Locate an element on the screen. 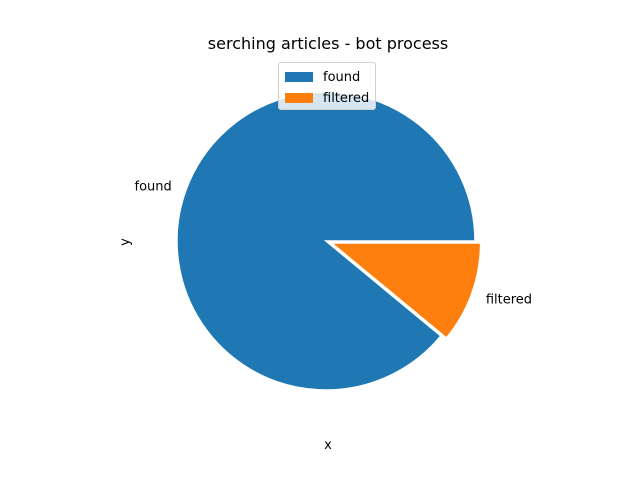 Image resolution: width=640 pixels, height=480 pixels. pie-slice-filtered is located at coordinates (405, 291).